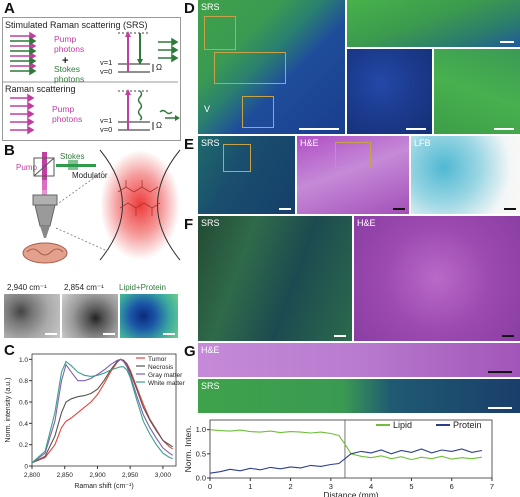 The width and height of the screenshot is (520, 497). What do you see at coordinates (345, 445) in the screenshot?
I see `series-line-lipid` at bounding box center [345, 445].